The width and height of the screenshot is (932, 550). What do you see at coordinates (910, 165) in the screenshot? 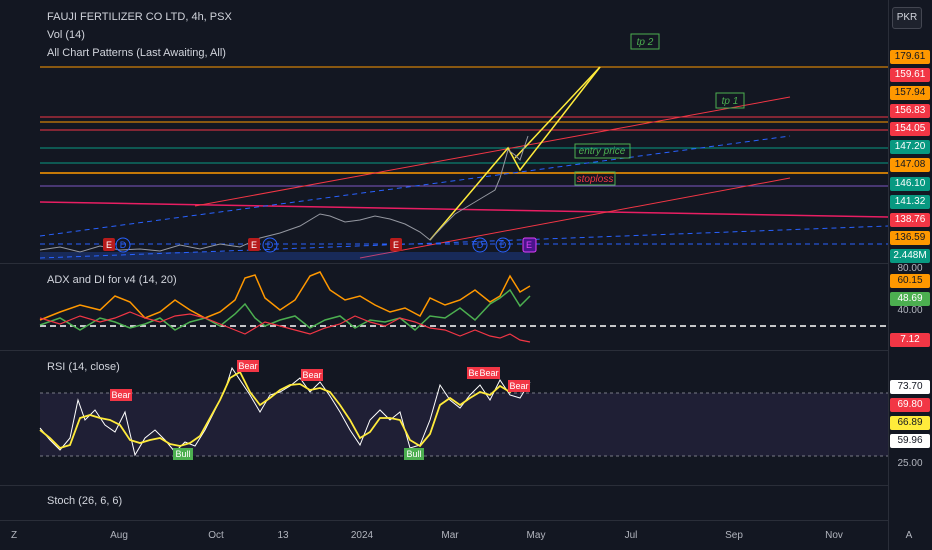
I see `price-label: 147.08` at bounding box center [910, 165].